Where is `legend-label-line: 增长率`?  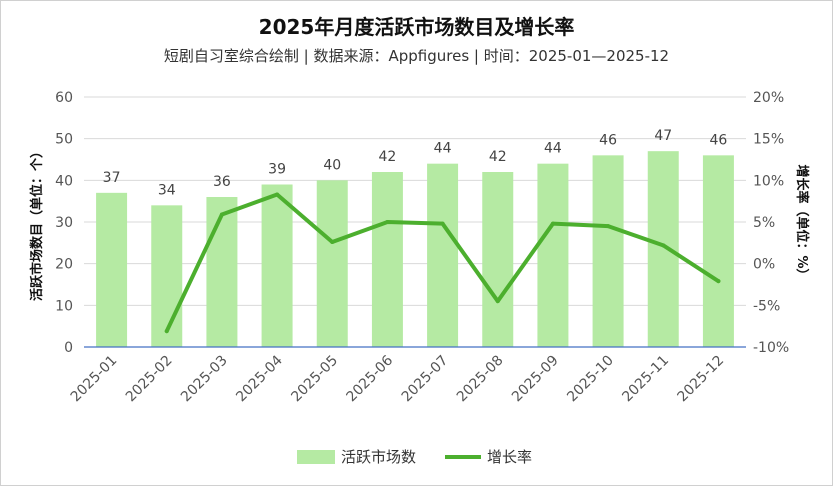 legend-label-line: 增长率 is located at coordinates (509, 457).